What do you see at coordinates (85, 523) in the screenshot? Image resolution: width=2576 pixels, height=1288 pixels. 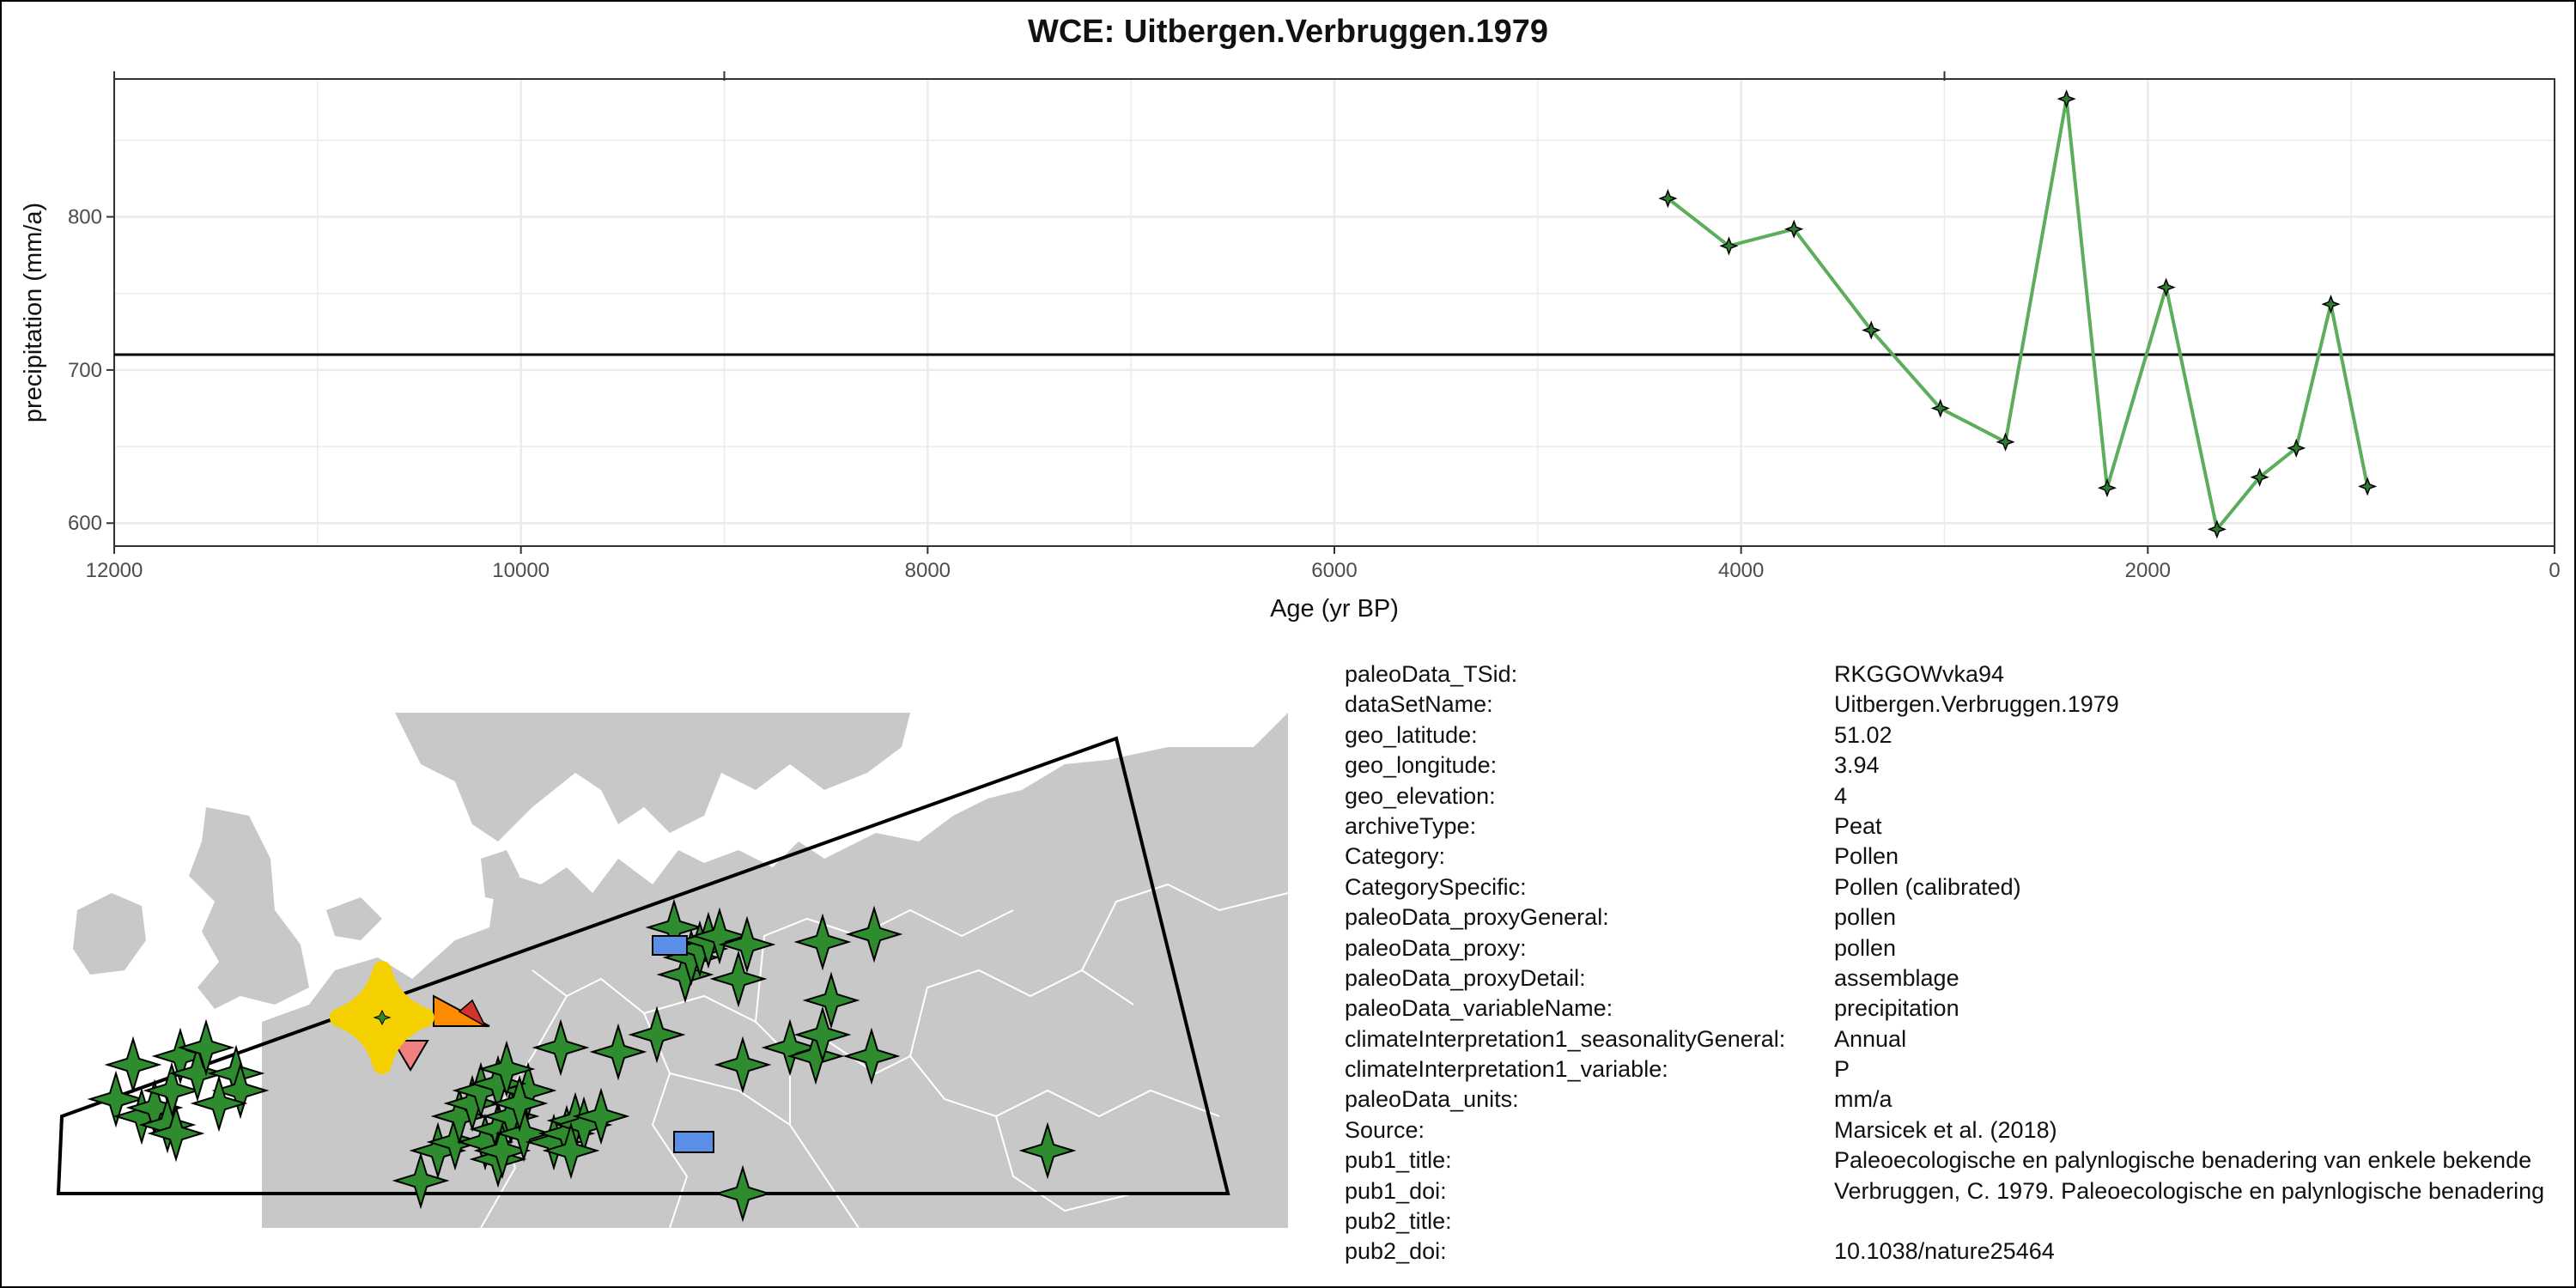 I see `y-tick-label: 600` at bounding box center [85, 523].